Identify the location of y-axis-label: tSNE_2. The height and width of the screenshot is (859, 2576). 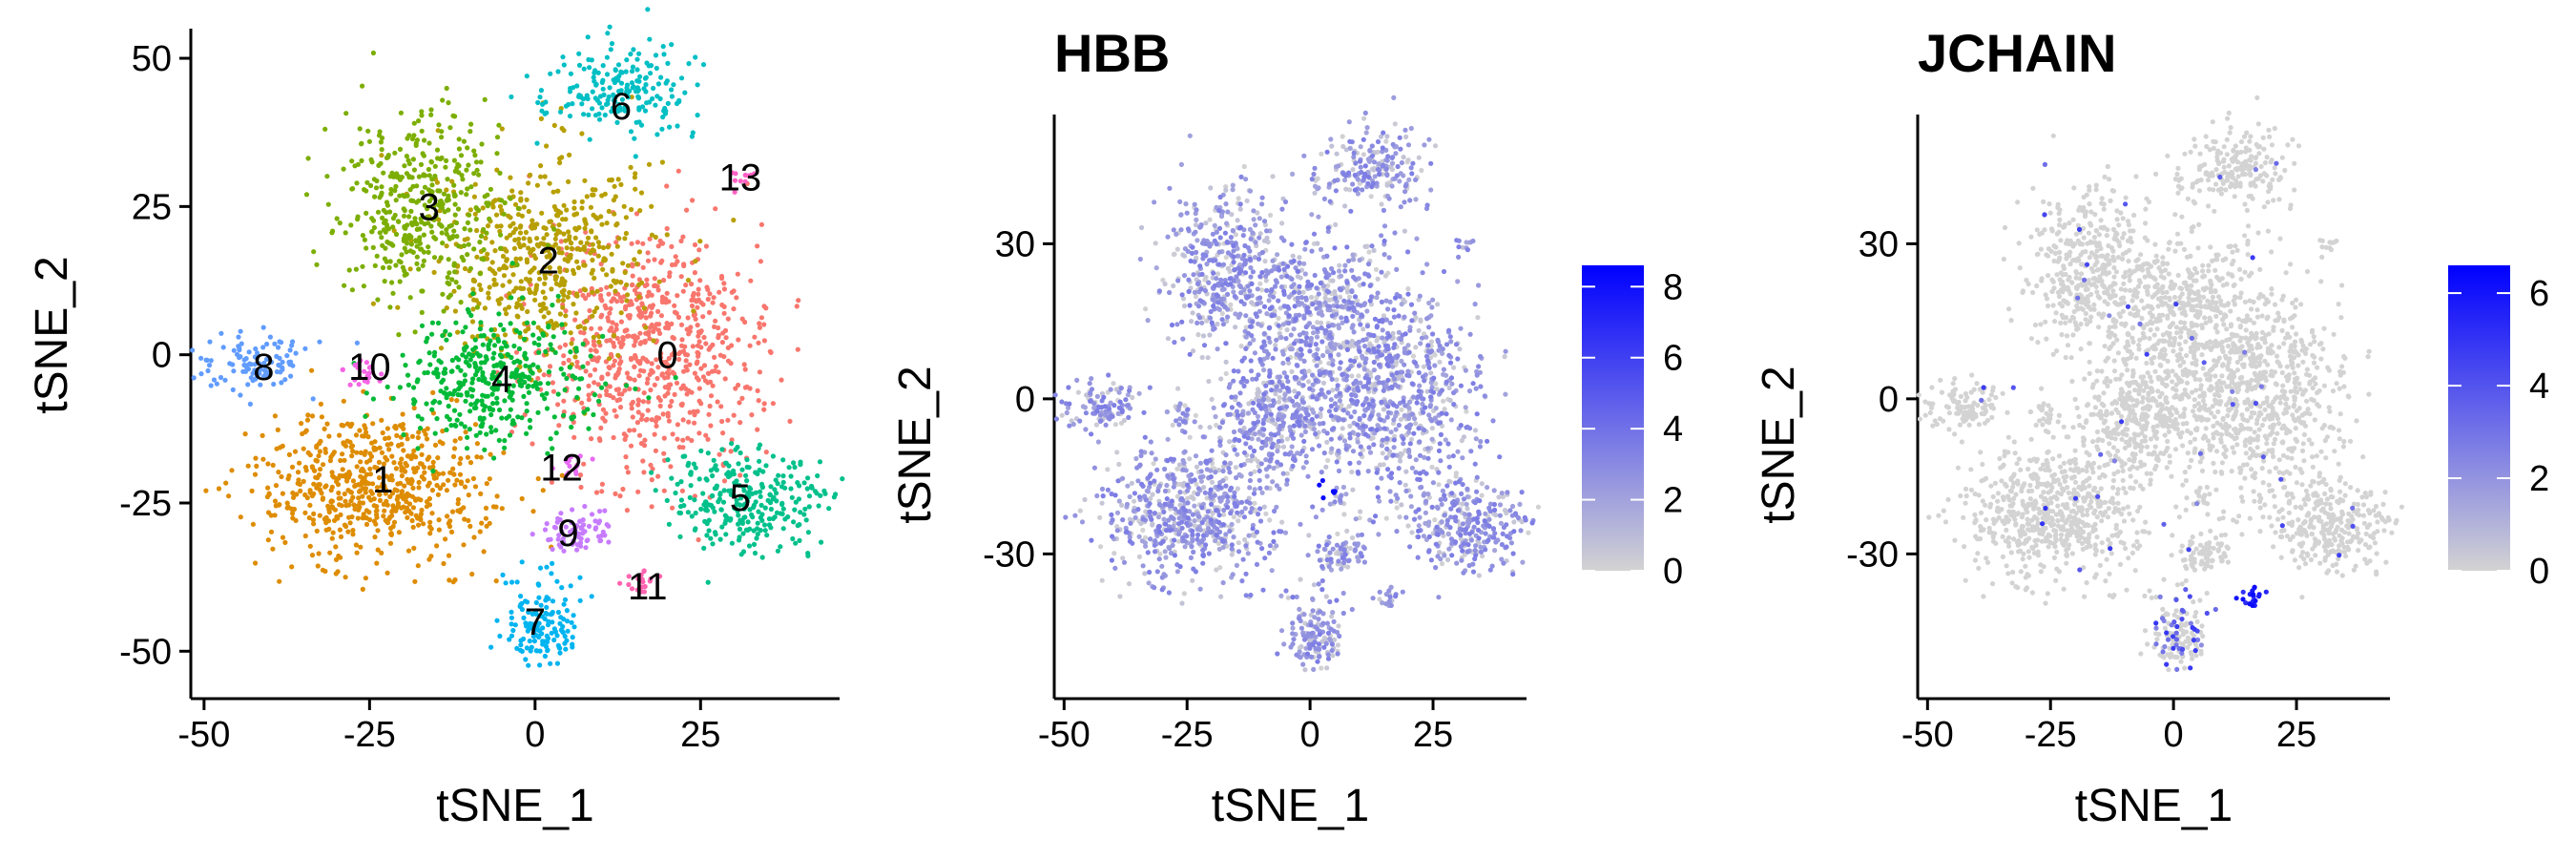
(52, 334).